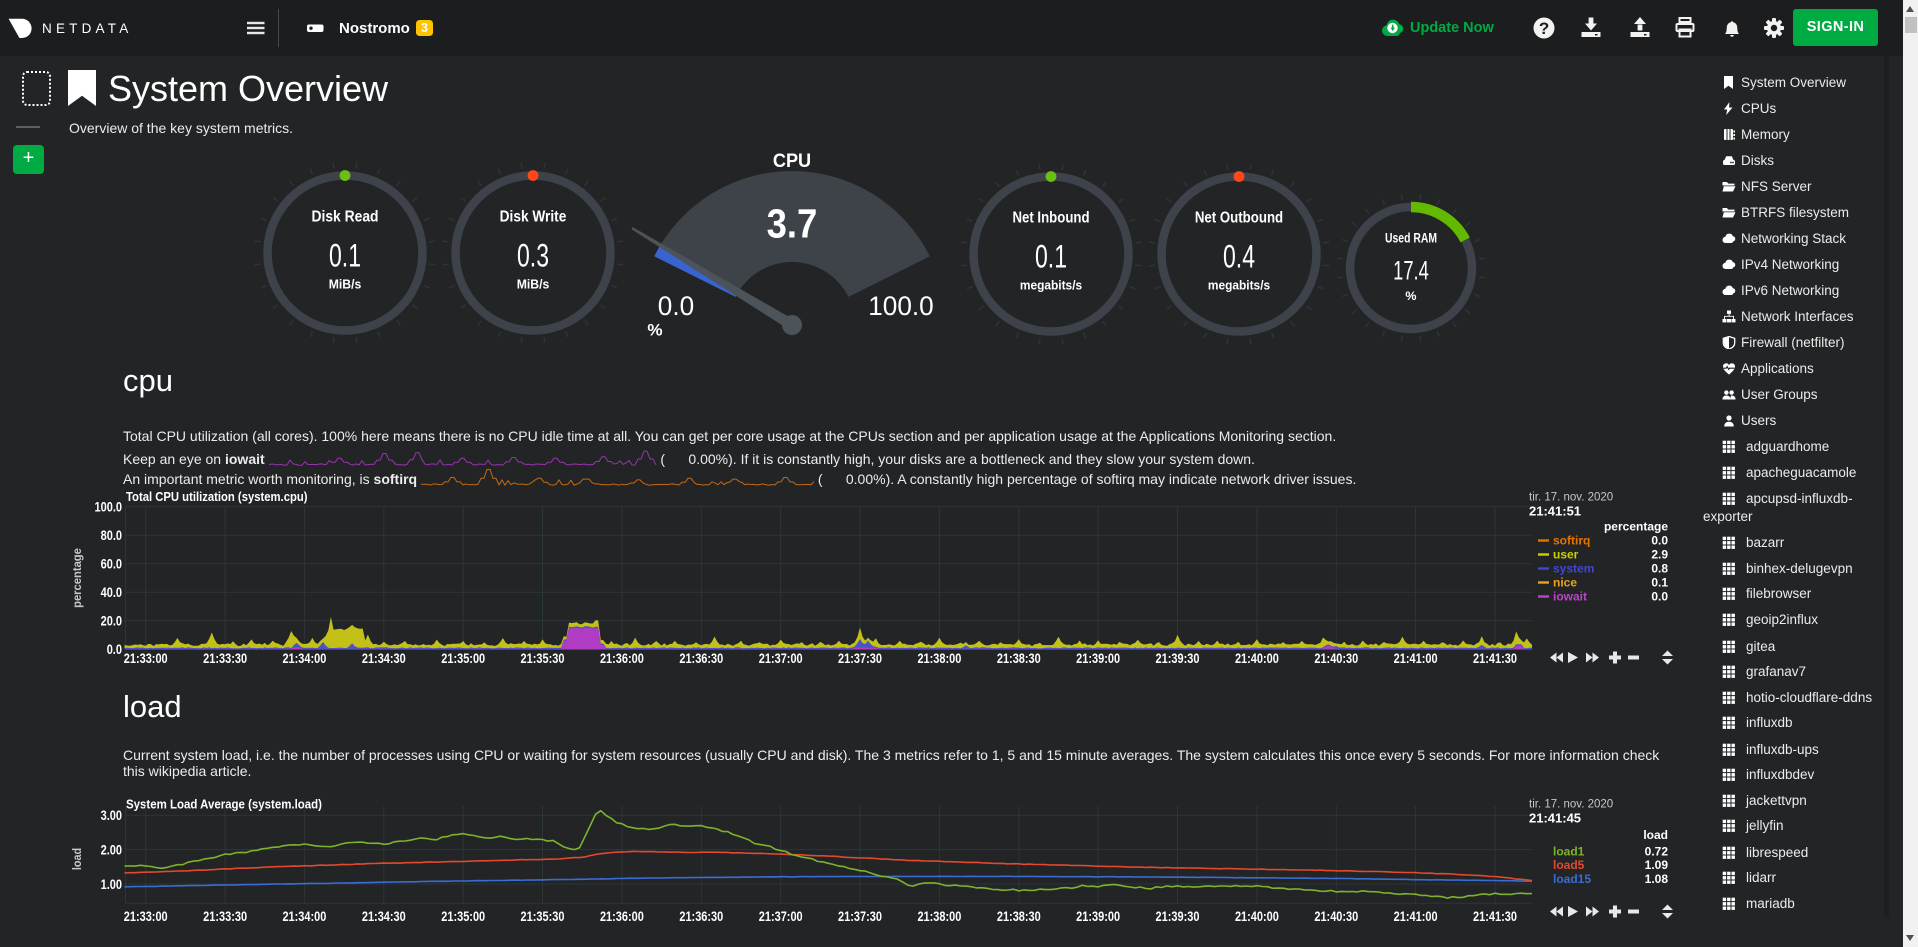  I want to click on svg-text: 20.0, so click(112, 621).